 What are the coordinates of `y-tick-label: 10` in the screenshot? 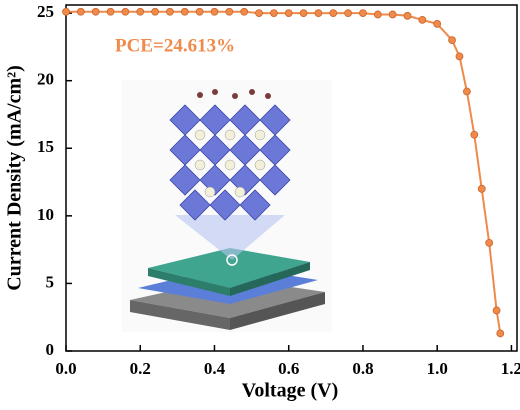 It's located at (45, 214).